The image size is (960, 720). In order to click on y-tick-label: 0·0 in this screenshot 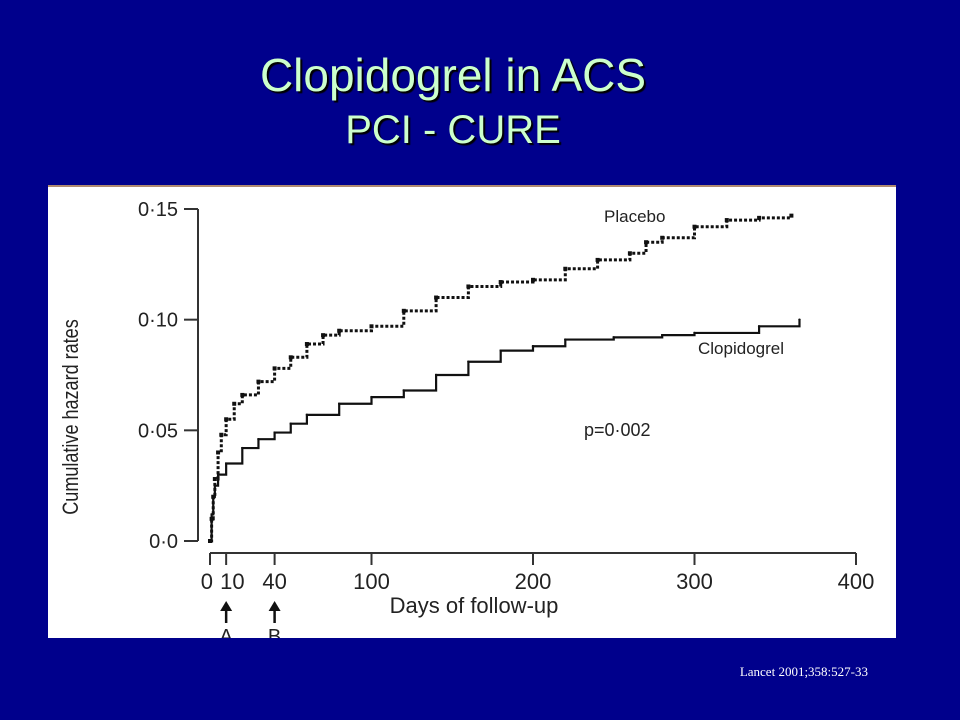, I will do `click(163, 542)`.